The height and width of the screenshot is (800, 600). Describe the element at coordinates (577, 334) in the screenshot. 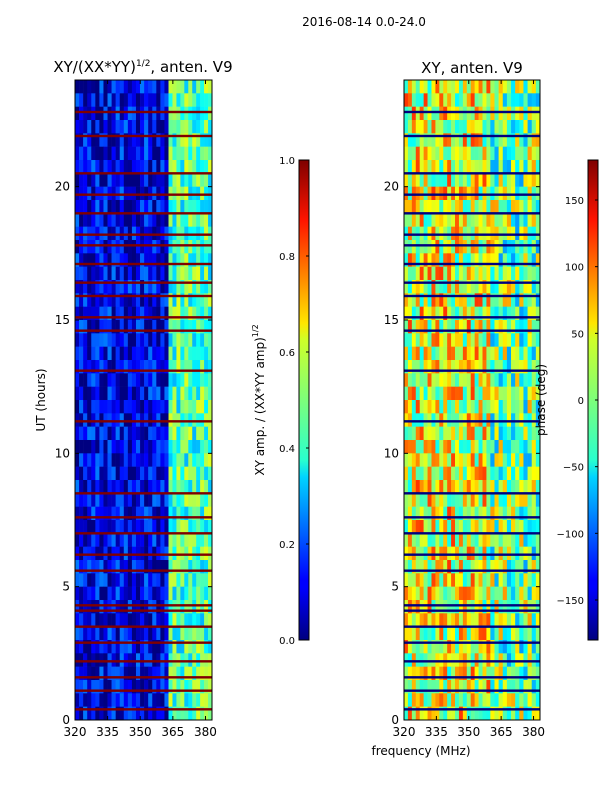

I see `phase-colorbar-tick-label: 50` at that location.